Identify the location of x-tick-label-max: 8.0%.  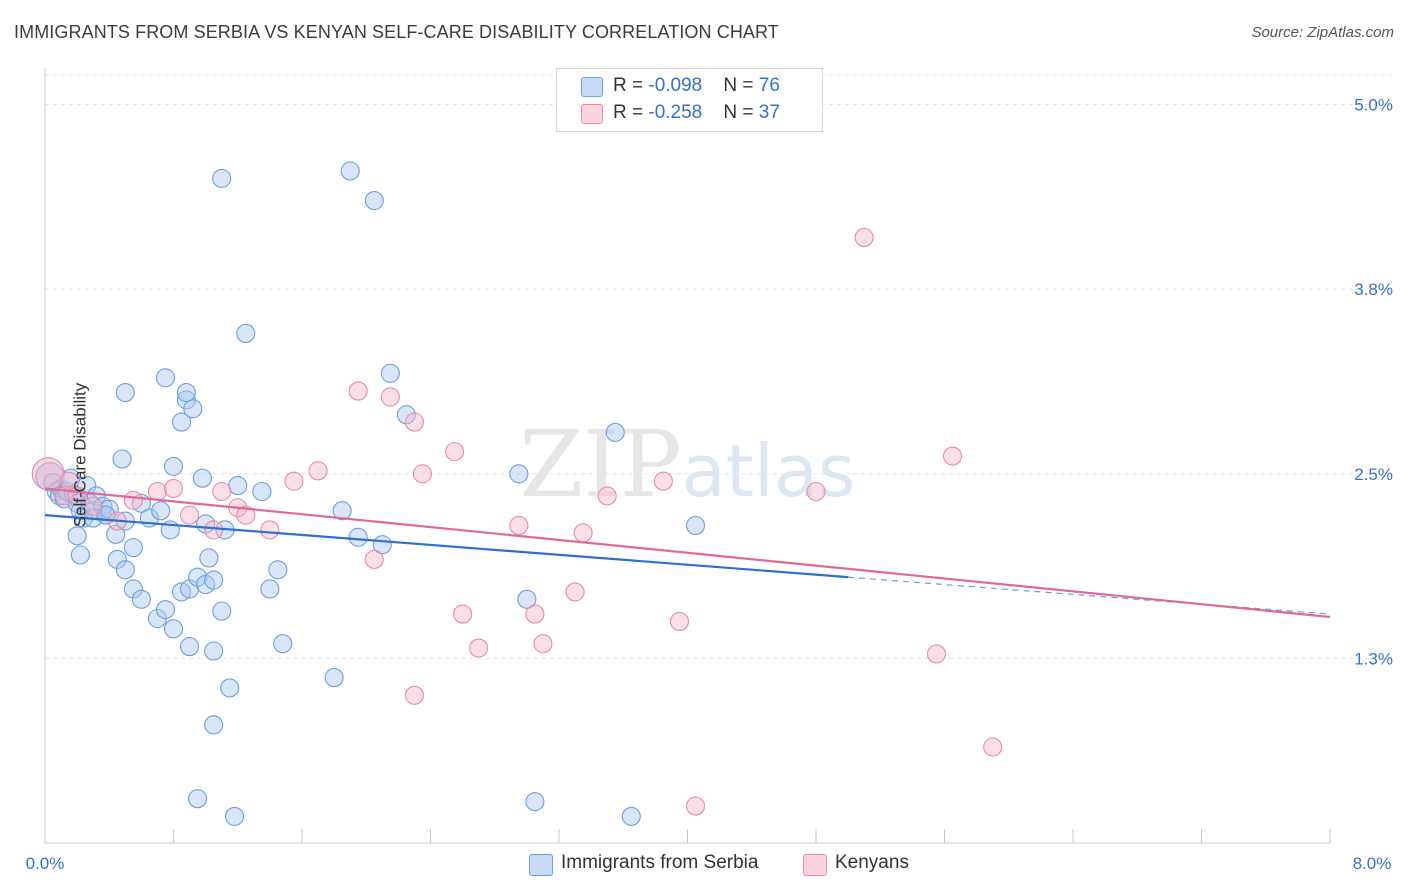
(1372, 863).